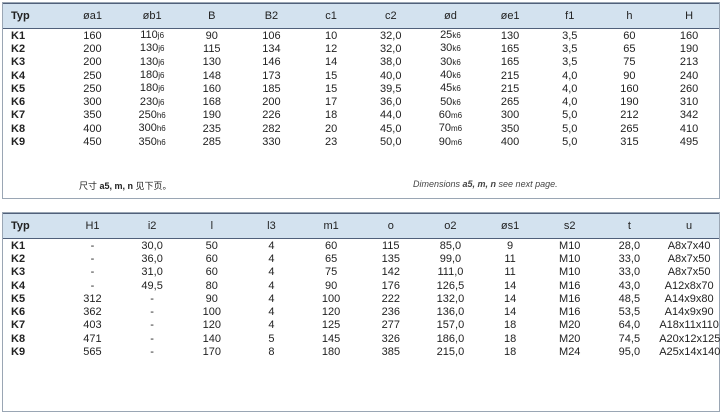 This screenshot has width=722, height=414. I want to click on cell: 277, so click(390, 325).